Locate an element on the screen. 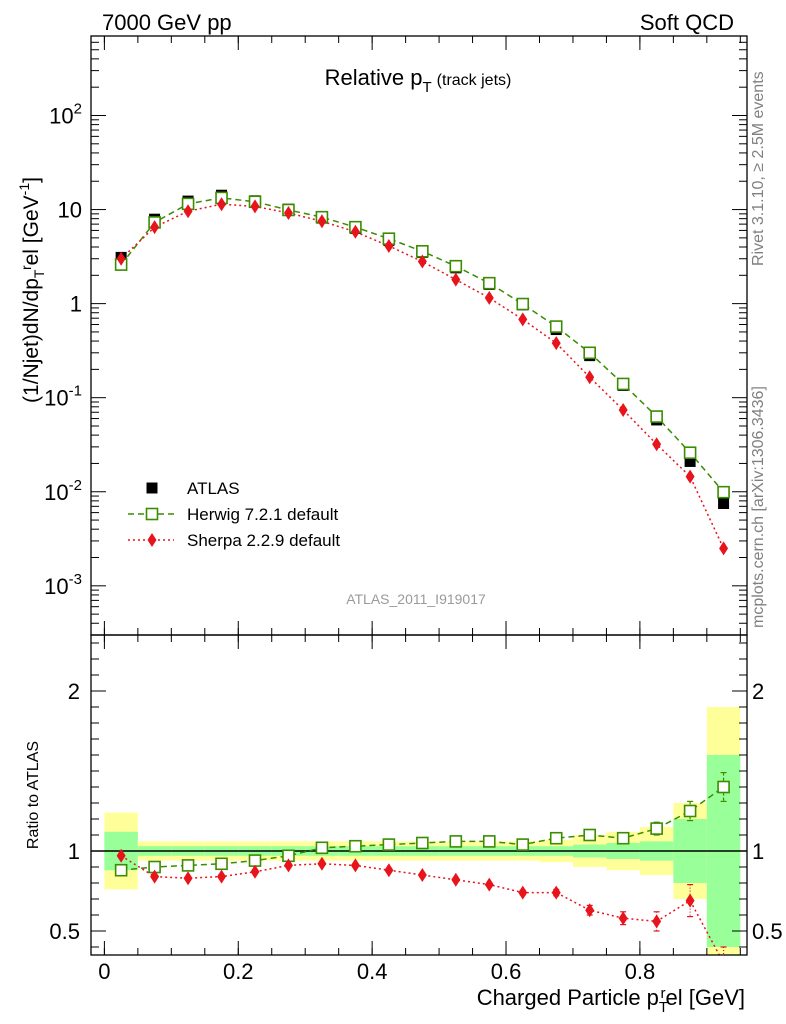 This screenshot has height=1024, width=786. x-tick-label: 0 is located at coordinates (104, 971).